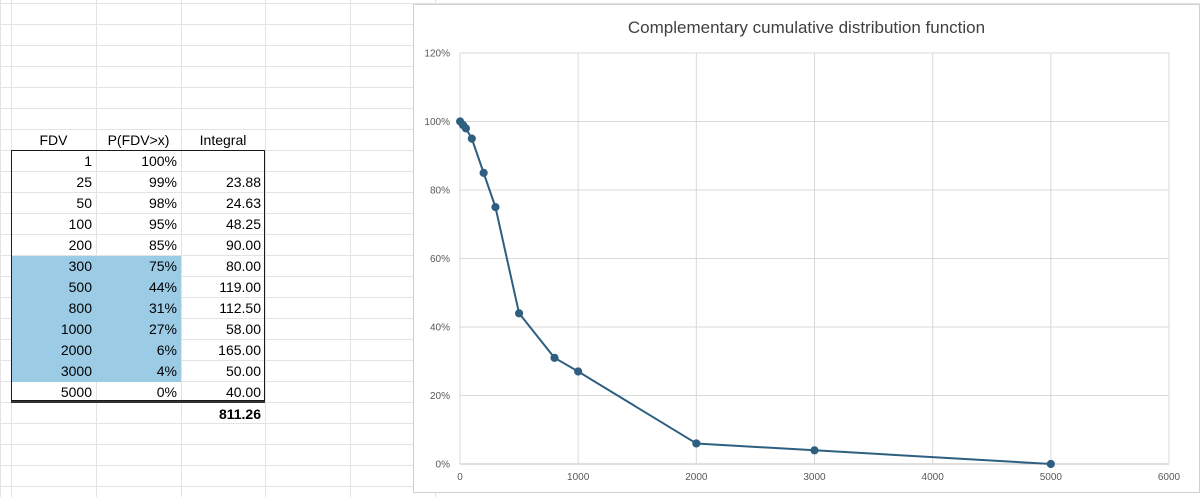 This screenshot has width=1200, height=497. I want to click on fdv-cell: 5000, so click(76, 392).